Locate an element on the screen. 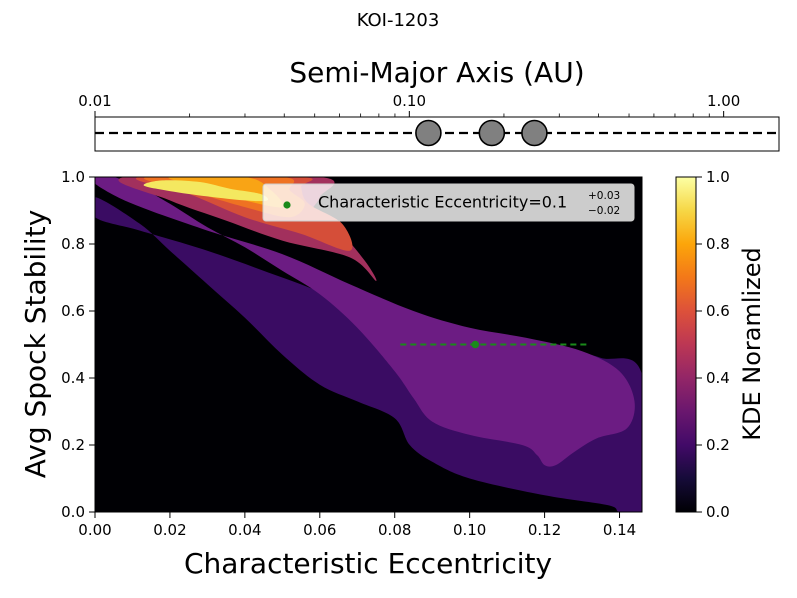 This screenshot has height=598, width=797. y-tick-label: 0.0 is located at coordinates (73, 512).